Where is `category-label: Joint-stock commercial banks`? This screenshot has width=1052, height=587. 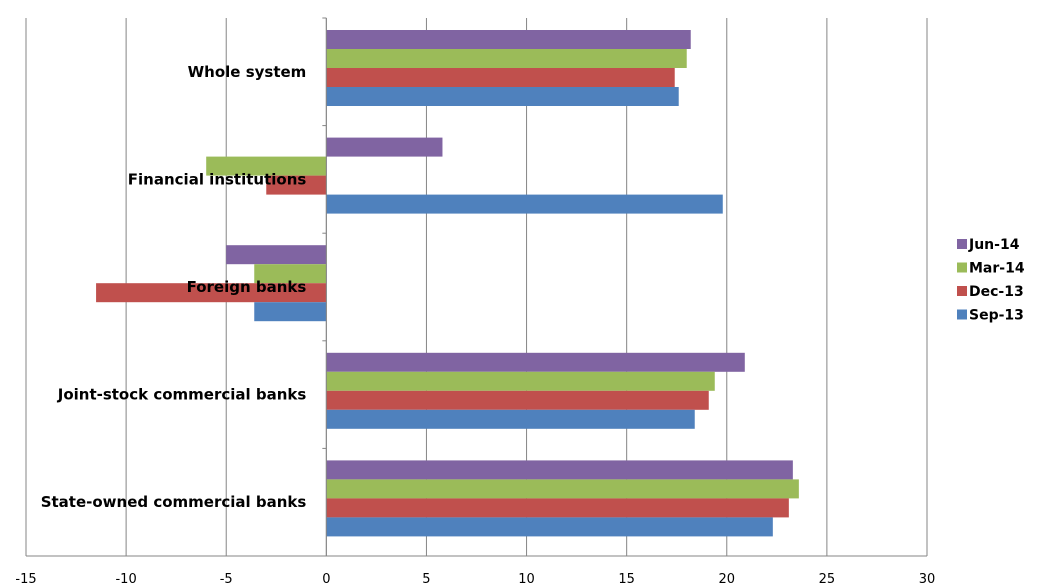 category-label: Joint-stock commercial banks is located at coordinates (182, 395).